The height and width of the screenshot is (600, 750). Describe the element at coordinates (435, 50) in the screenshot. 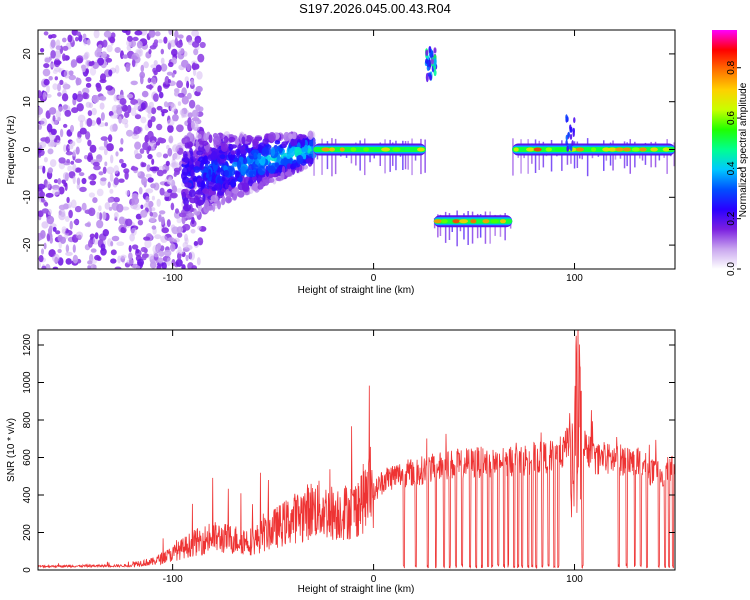

I see `jump-blob` at that location.